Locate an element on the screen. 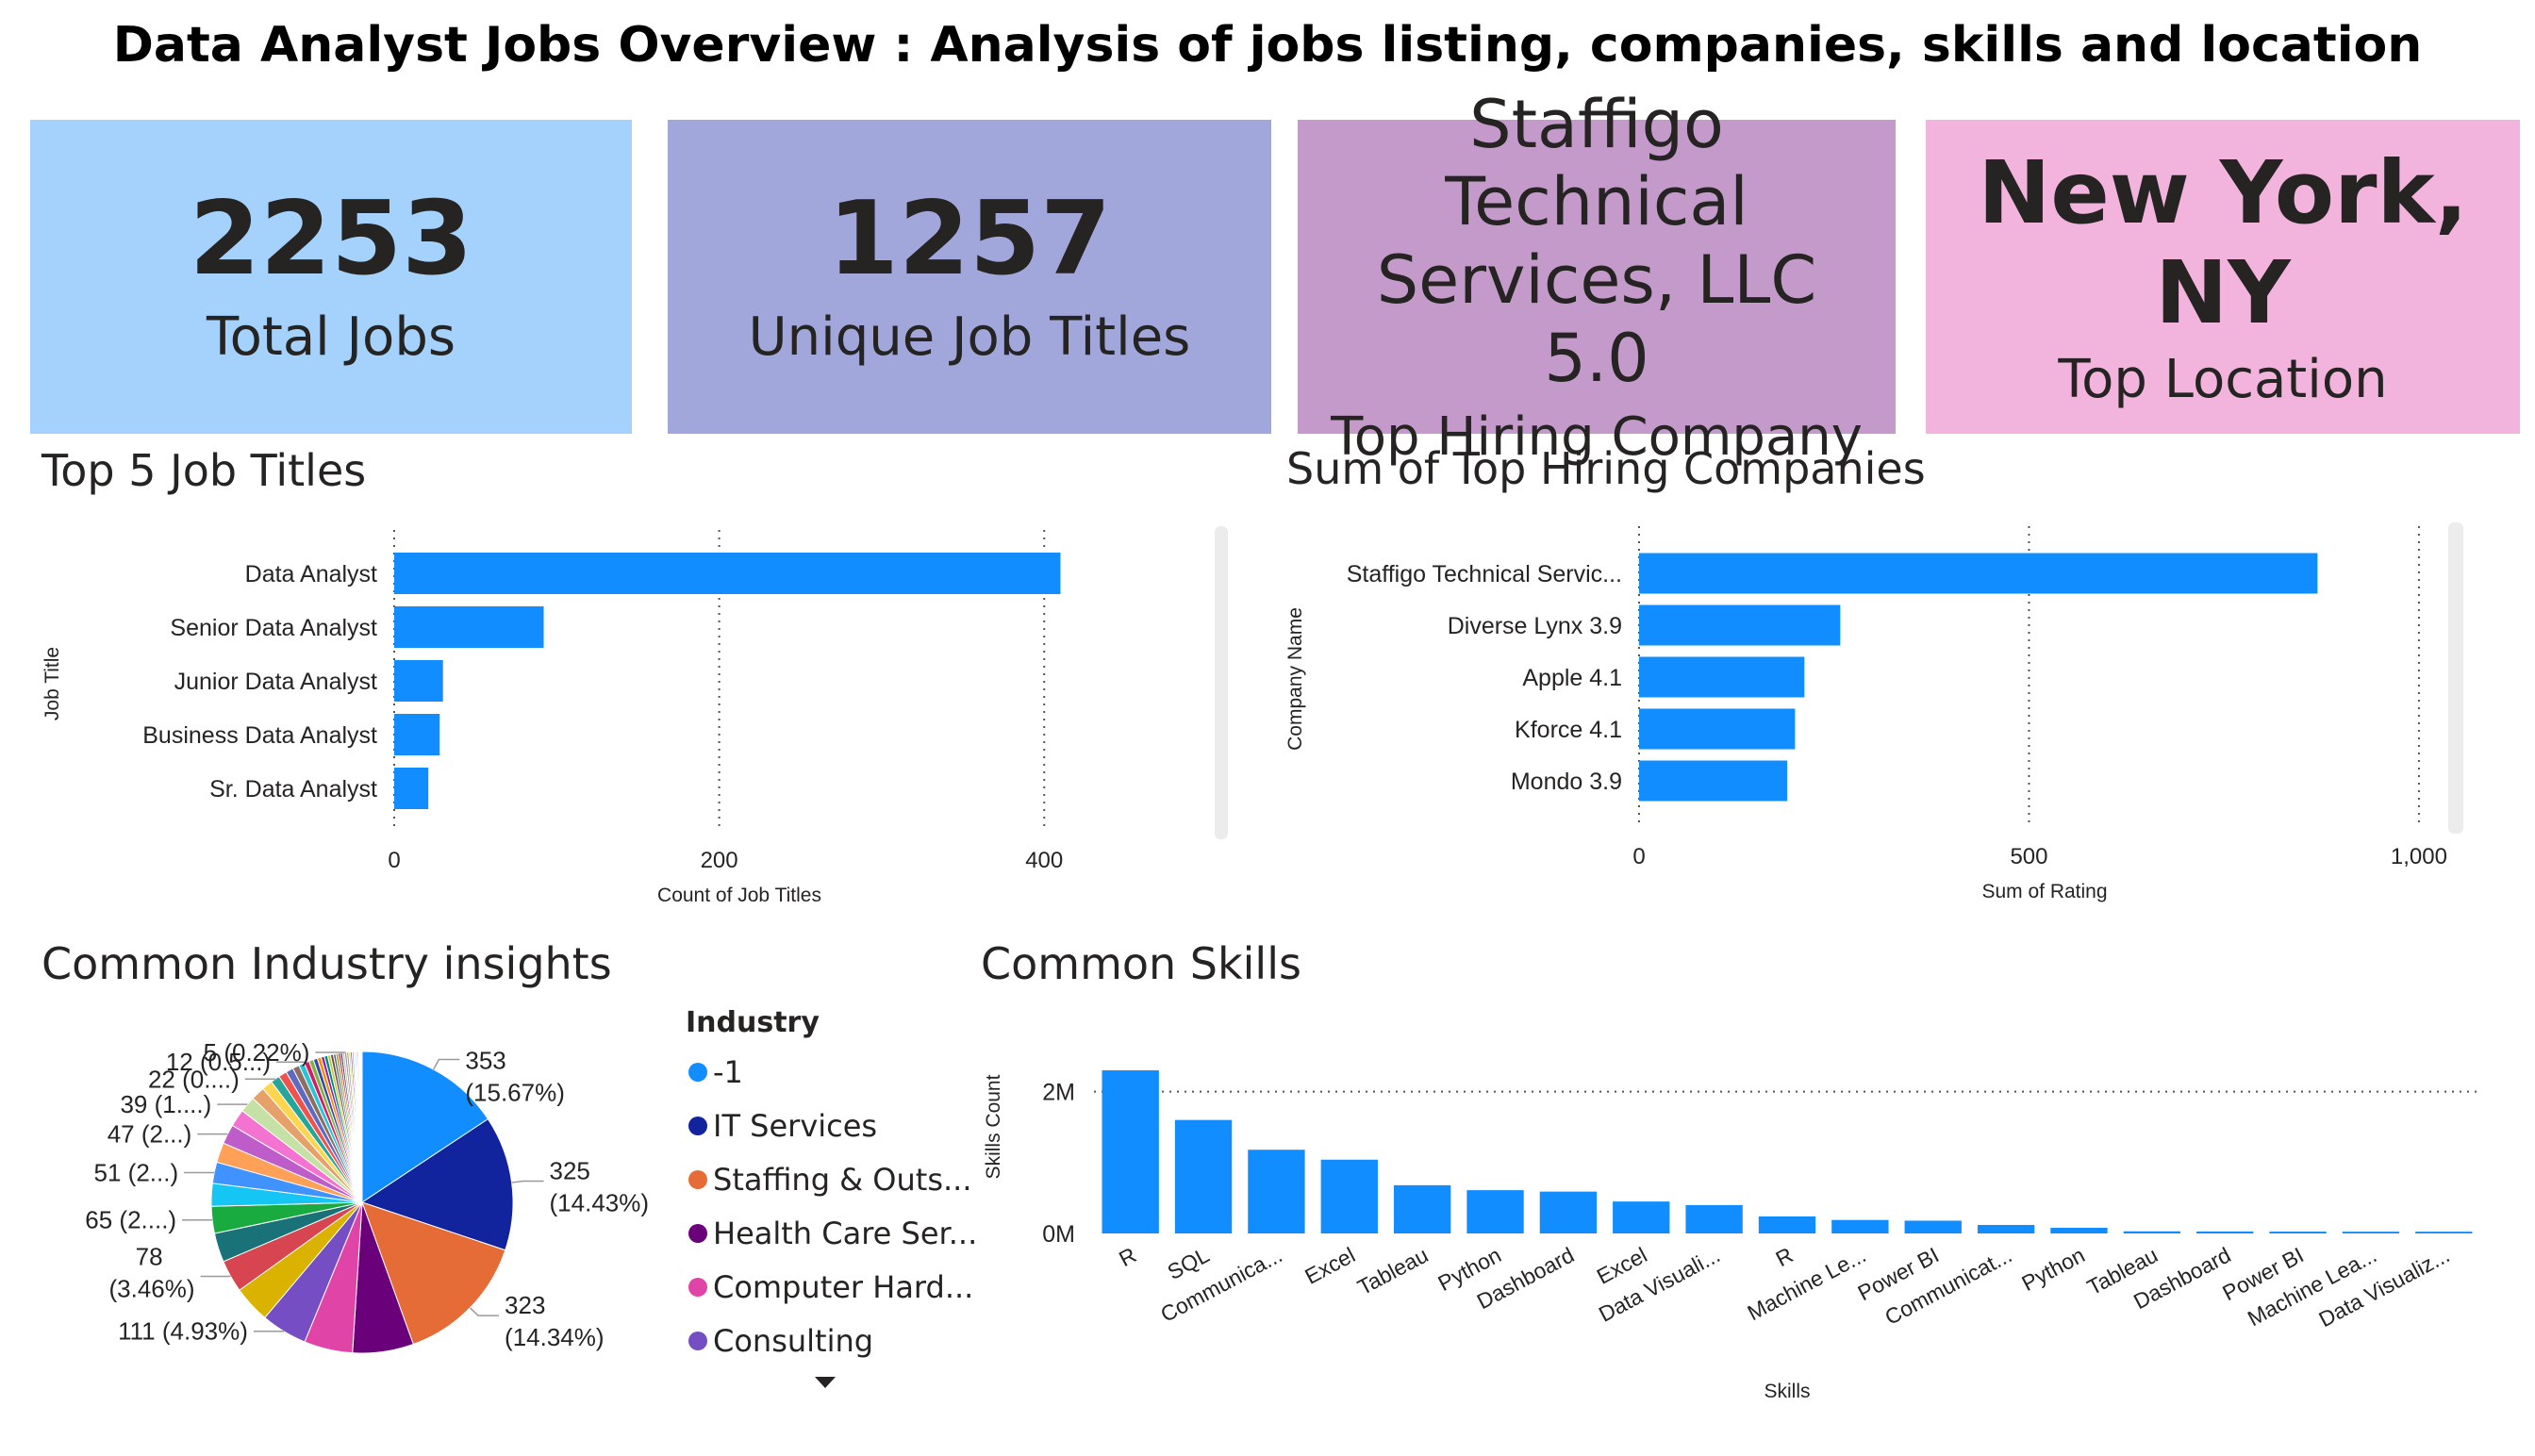  slice-label: 323 is located at coordinates (525, 1305).